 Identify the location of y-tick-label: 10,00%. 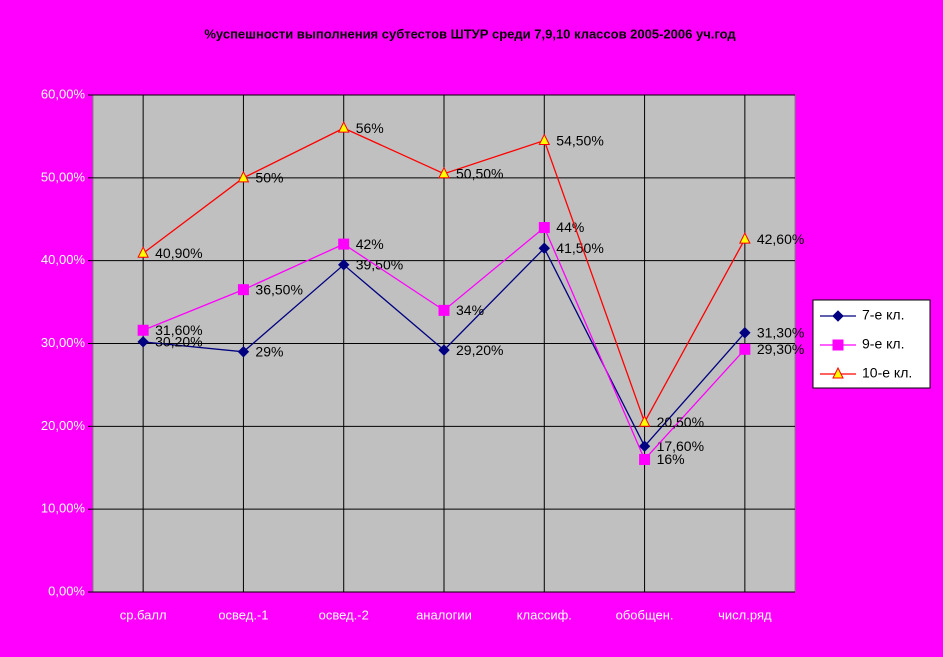
(63, 508).